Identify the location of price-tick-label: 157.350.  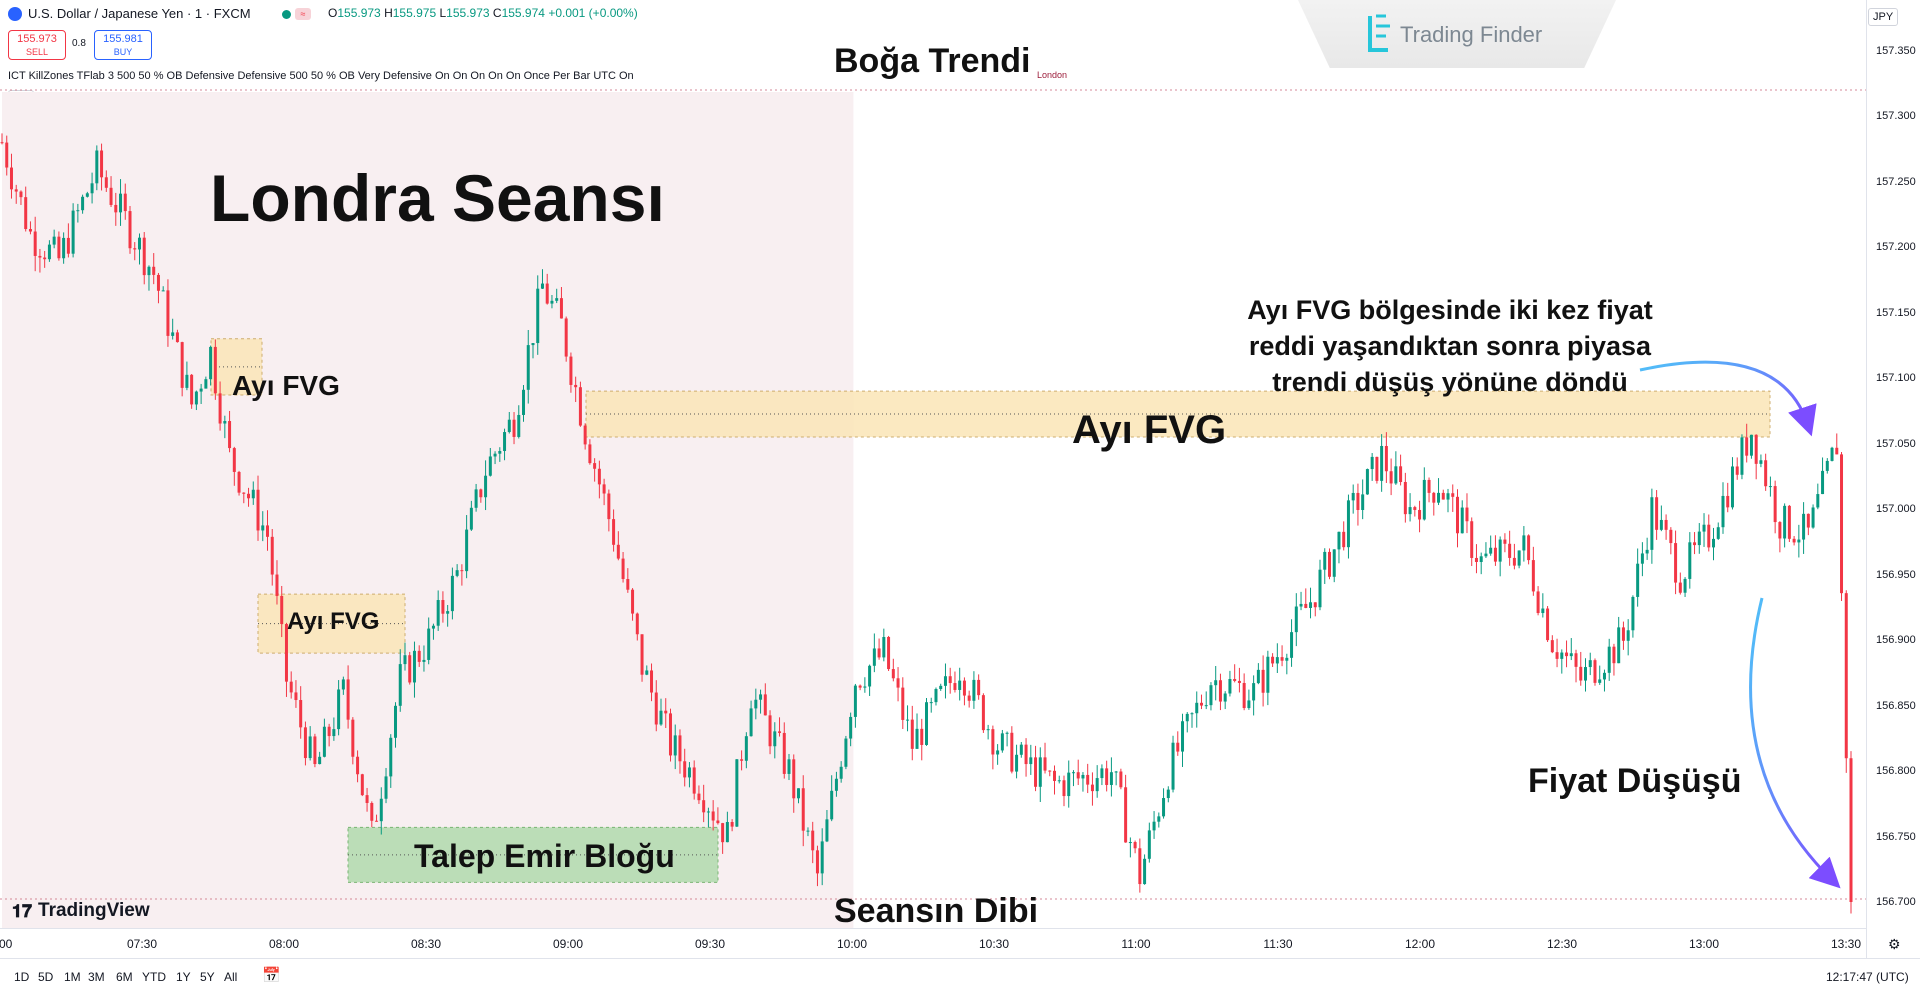
(1896, 50).